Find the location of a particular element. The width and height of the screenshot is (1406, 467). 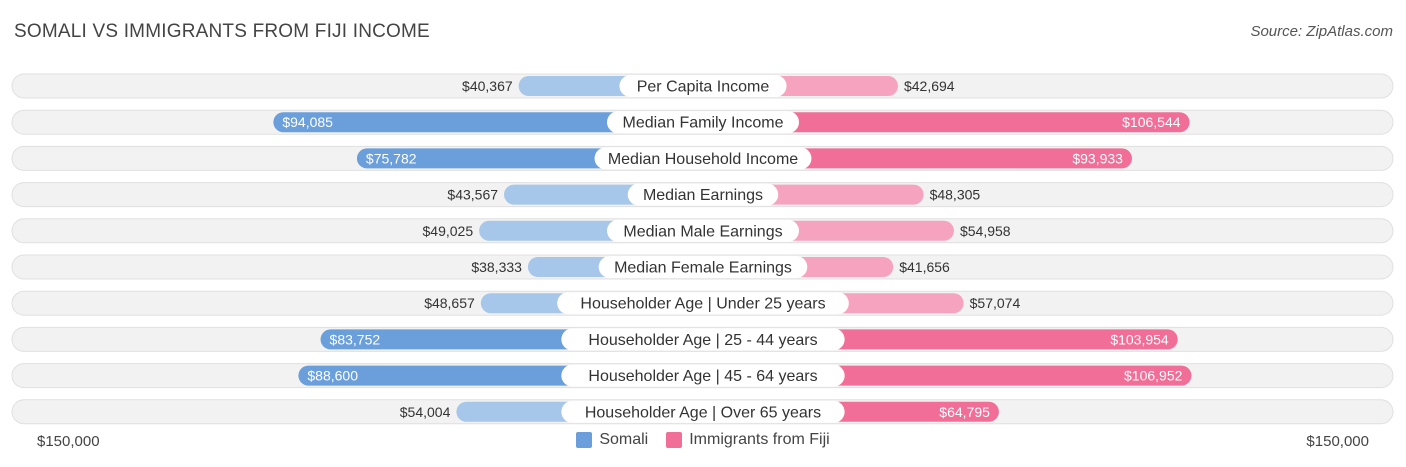

category-label: Householder Age | Over 65 years is located at coordinates (703, 412).